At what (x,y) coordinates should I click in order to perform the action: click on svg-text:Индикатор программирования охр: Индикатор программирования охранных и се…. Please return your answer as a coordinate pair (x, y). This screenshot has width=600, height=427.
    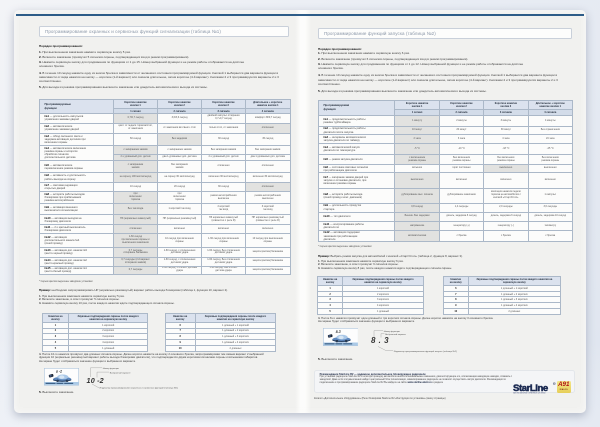
    Looking at the image, I should click on (139, 388).